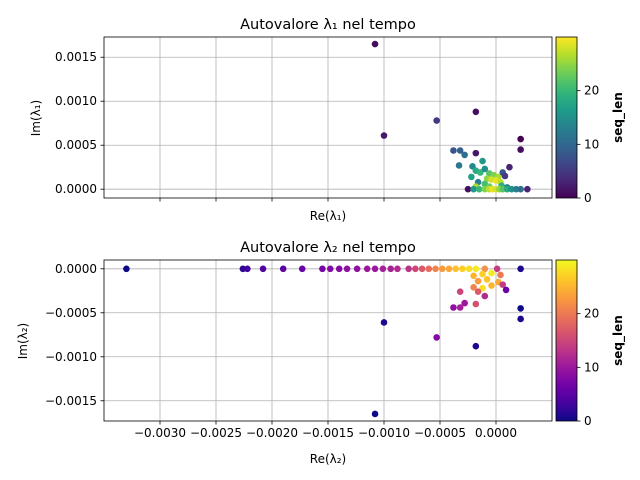 The height and width of the screenshot is (480, 640). Describe the element at coordinates (71, 401) in the screenshot. I see `y-tick-label: −0.0015` at that location.